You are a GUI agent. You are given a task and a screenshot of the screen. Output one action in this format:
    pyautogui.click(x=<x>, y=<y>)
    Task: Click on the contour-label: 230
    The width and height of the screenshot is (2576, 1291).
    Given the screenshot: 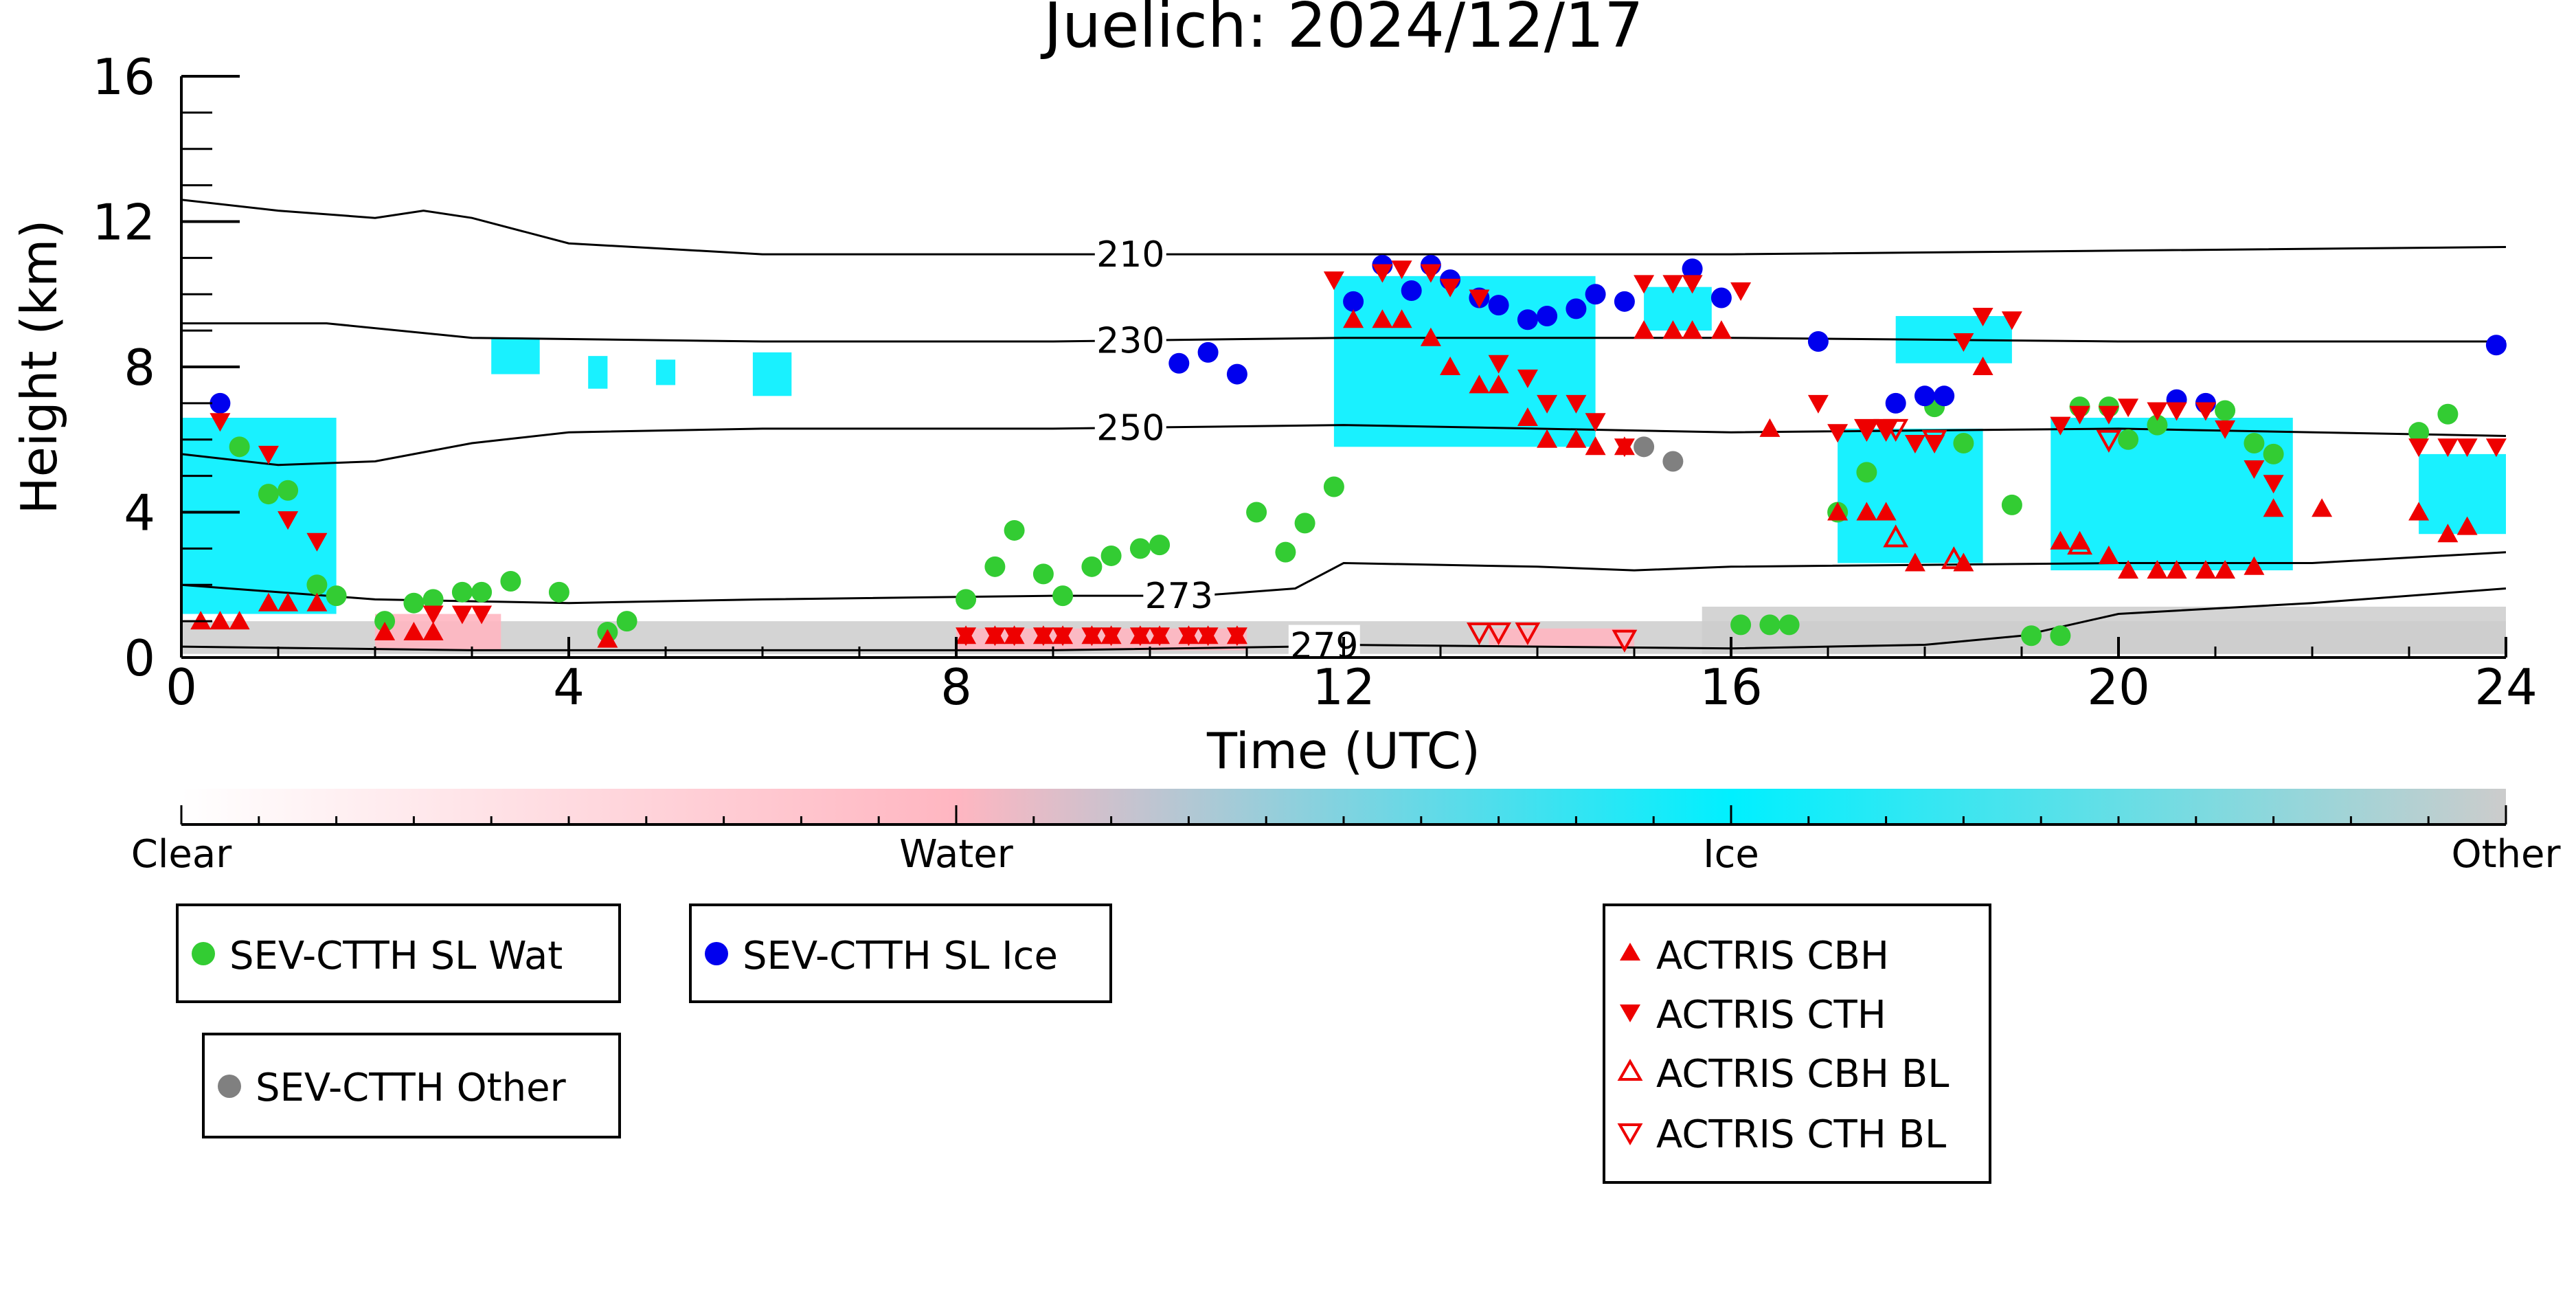 What is the action you would take?
    pyautogui.click(x=1130, y=341)
    